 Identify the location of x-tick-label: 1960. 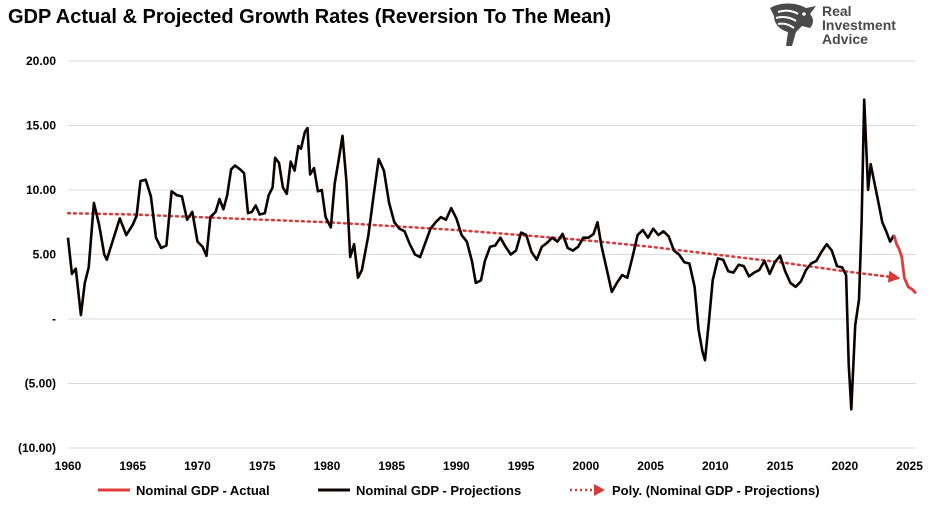
(68, 466).